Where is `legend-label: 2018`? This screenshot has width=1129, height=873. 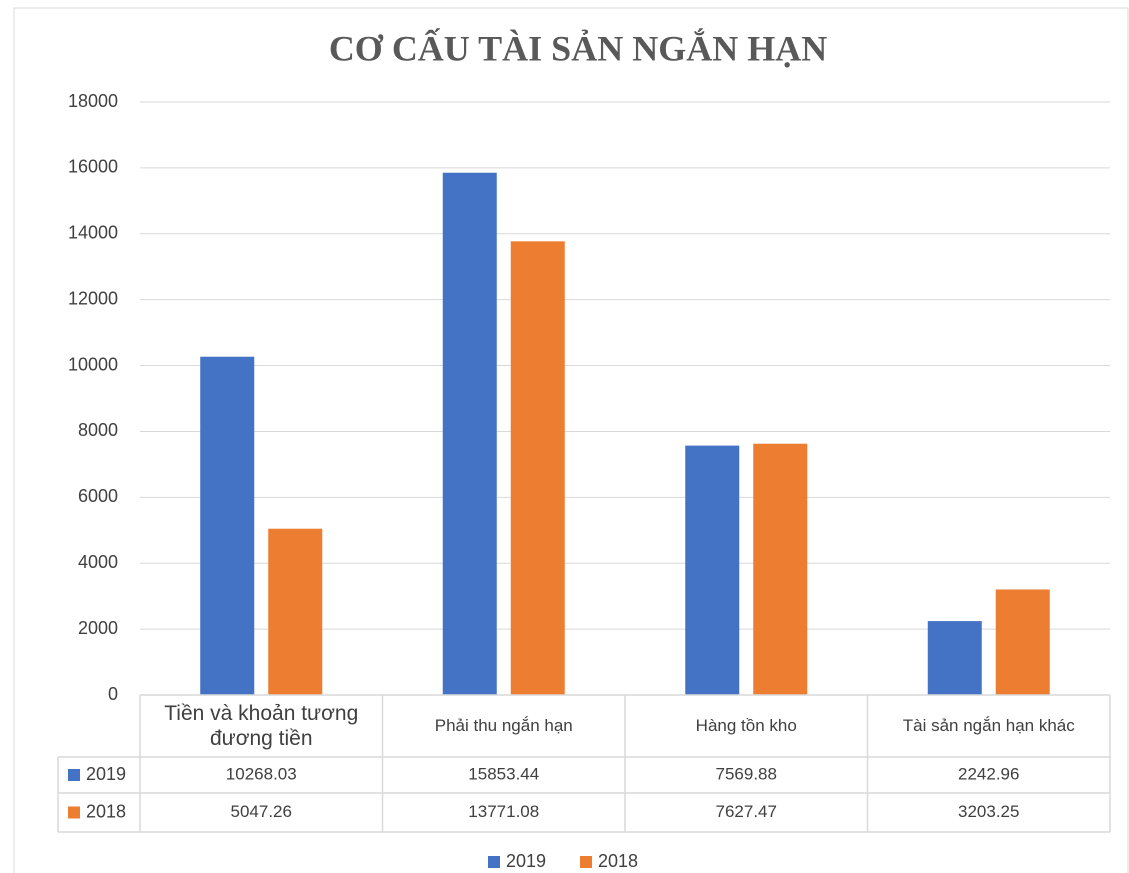 legend-label: 2018 is located at coordinates (618, 861).